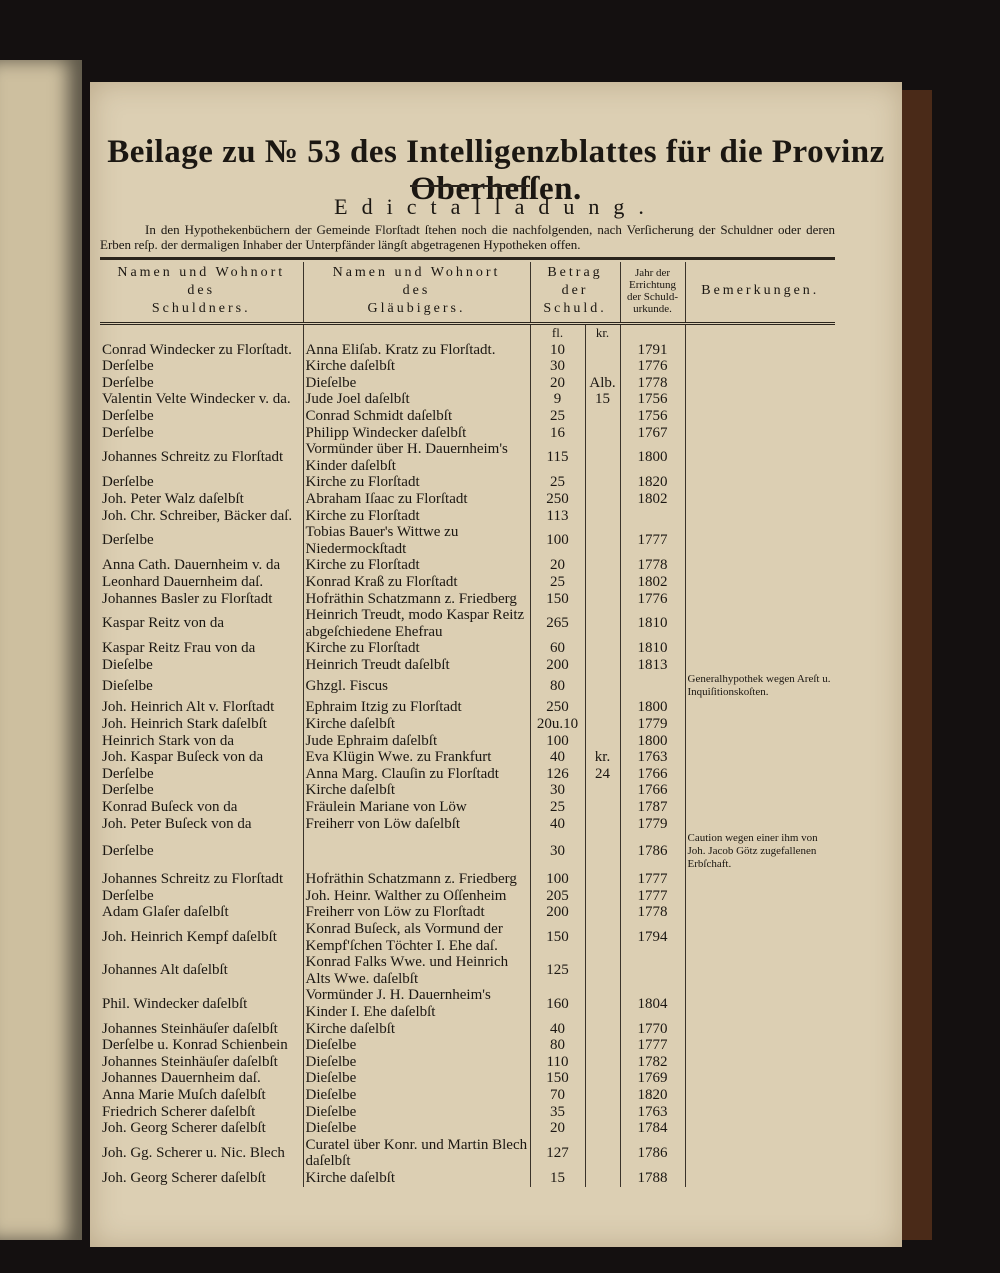 Image resolution: width=1000 pixels, height=1273 pixels. What do you see at coordinates (417, 757) in the screenshot?
I see `cell: Eva Klügin Wwe. zu Frankfurt` at bounding box center [417, 757].